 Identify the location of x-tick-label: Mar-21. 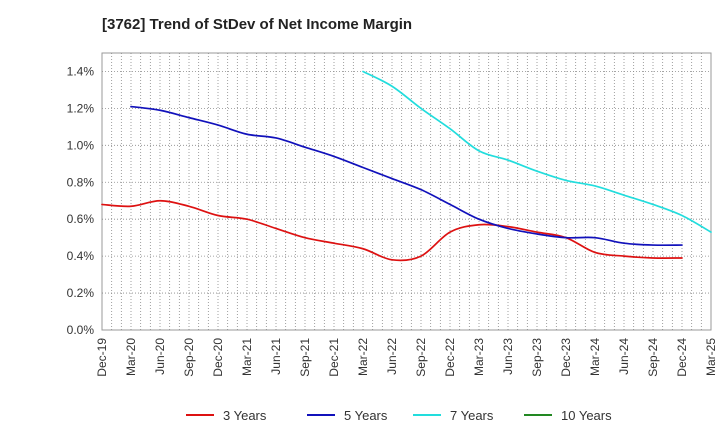
(247, 357).